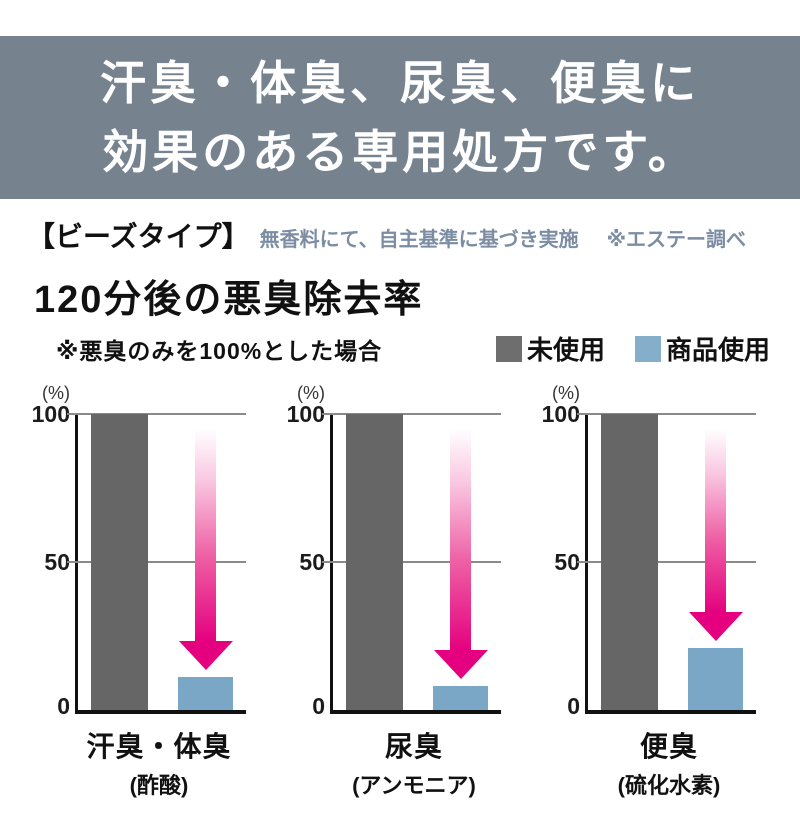 The width and height of the screenshot is (800, 836). Describe the element at coordinates (414, 785) in the screenshot. I see `group-sublabel: (アンモニア)` at that location.